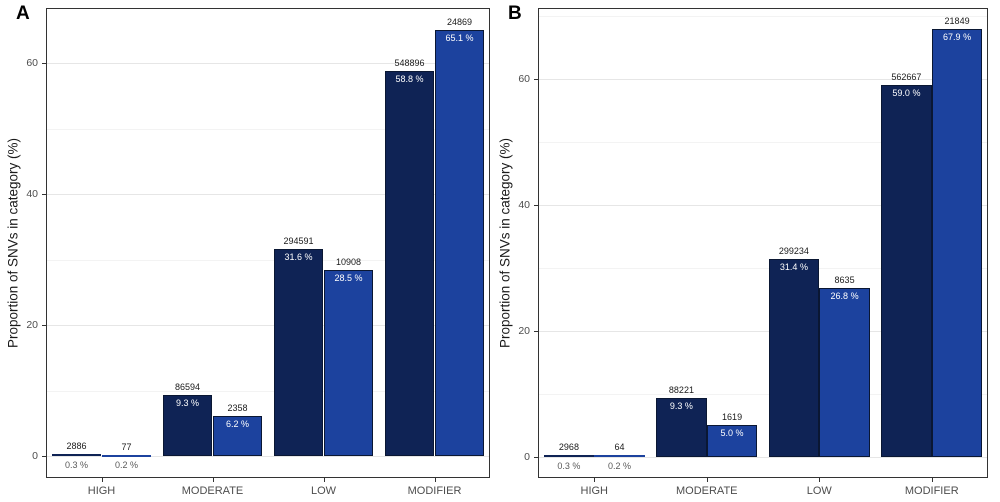 The height and width of the screenshot is (502, 1000). Describe the element at coordinates (844, 279) in the screenshot. I see `bar-count-label-low-light-blue: 8635` at that location.